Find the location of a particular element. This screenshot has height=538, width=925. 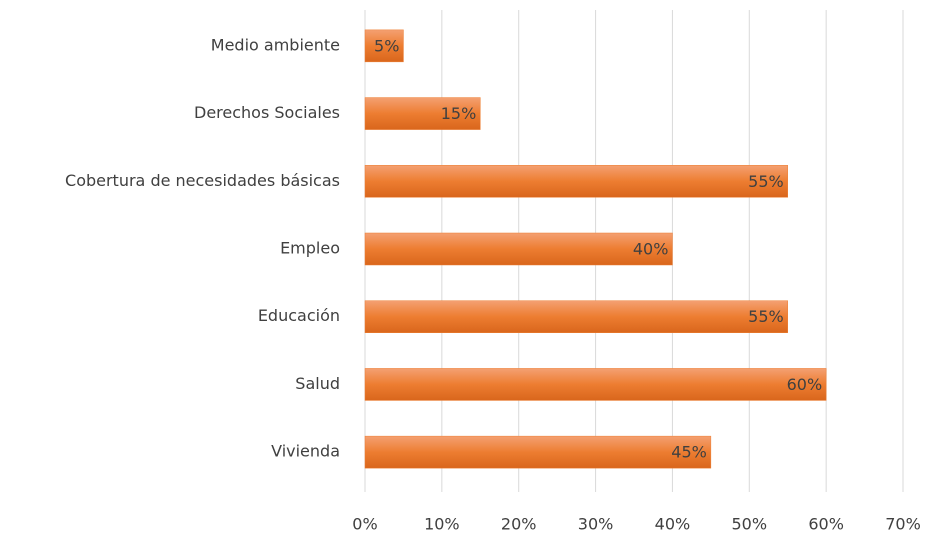

x-tick-label: 20% is located at coordinates (519, 524).